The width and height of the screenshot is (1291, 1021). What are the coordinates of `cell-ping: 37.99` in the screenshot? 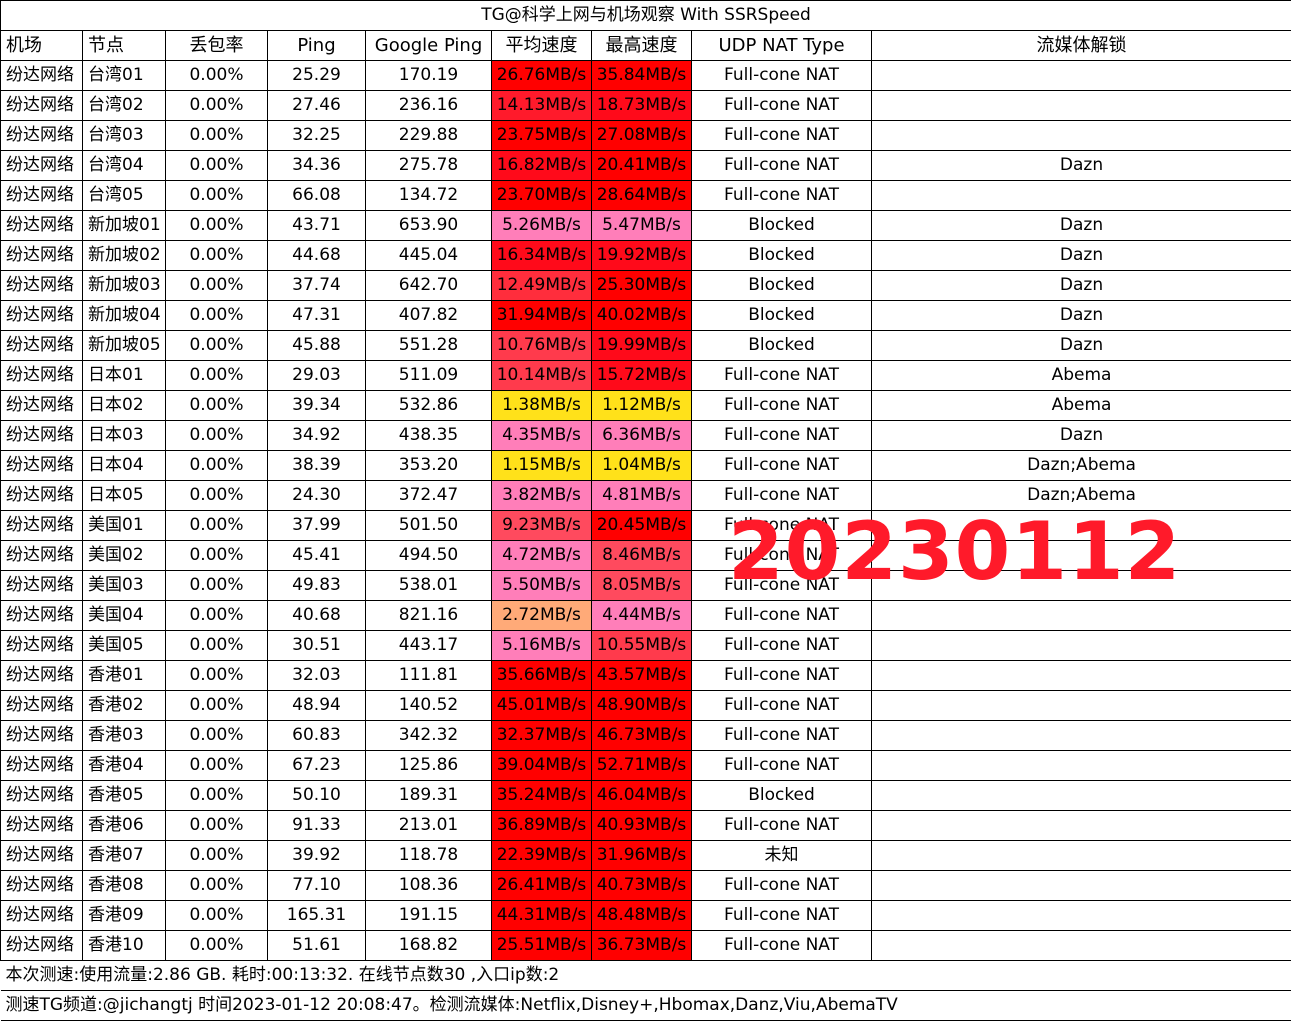 It's located at (317, 526).